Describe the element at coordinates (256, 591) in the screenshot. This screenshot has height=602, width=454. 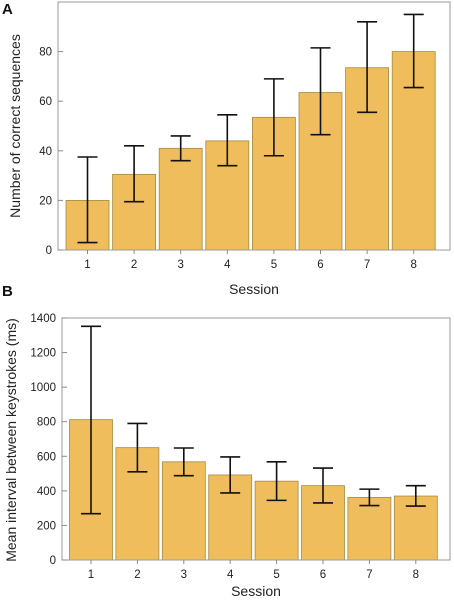
I see `panel-b-x-axis-label: Session` at that location.